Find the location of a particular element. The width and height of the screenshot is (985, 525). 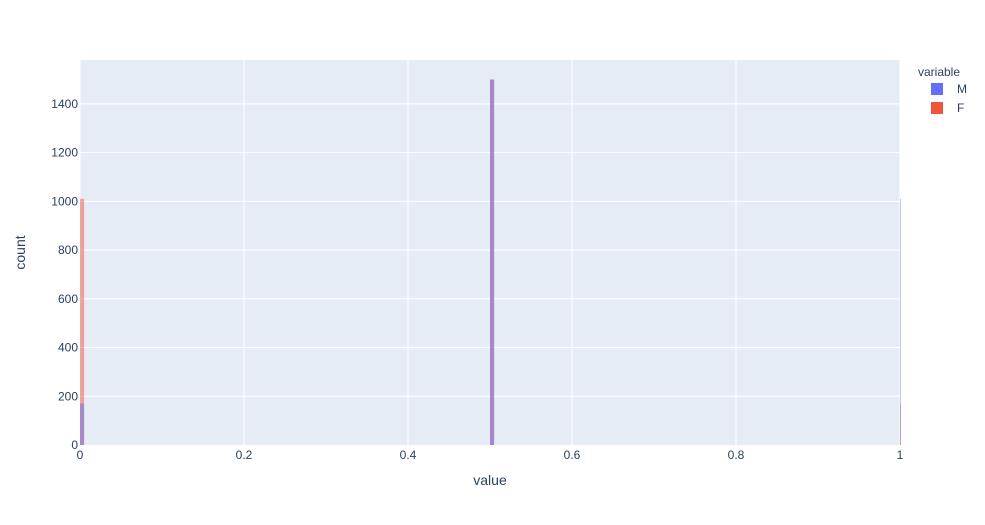

y-tick-label: 600 is located at coordinates (68, 299).